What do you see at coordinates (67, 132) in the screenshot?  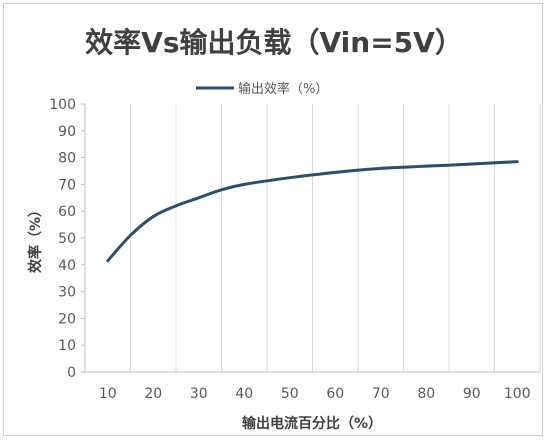 I see `y-tick-label: 90` at bounding box center [67, 132].